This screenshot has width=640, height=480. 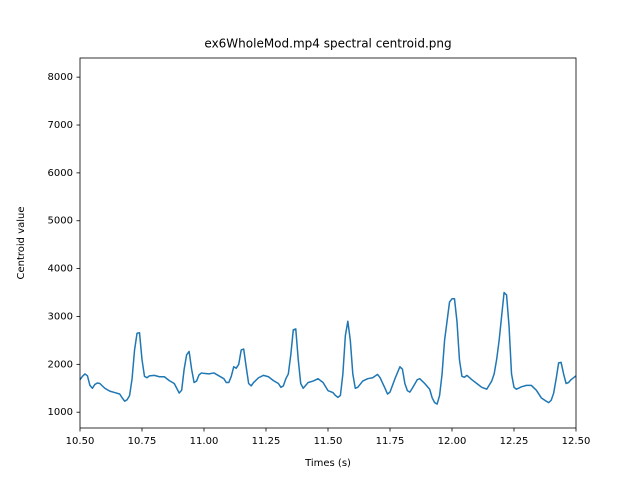 What do you see at coordinates (60, 316) in the screenshot?
I see `y-tick-label: 3000` at bounding box center [60, 316].